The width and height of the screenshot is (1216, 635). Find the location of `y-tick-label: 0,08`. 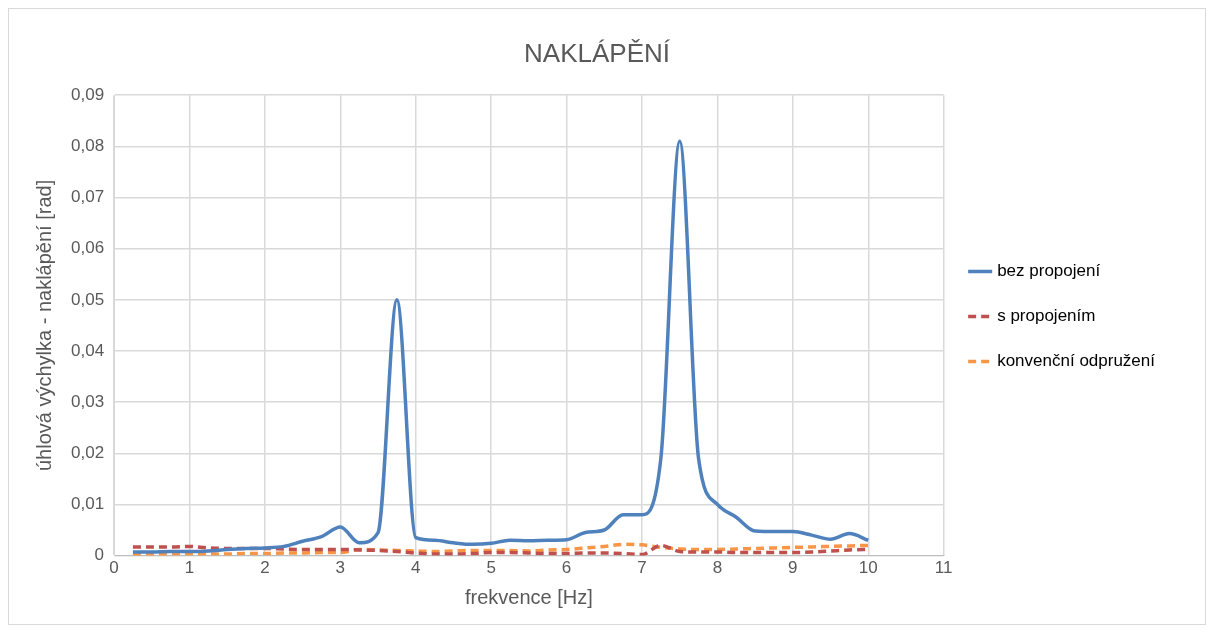

y-tick-label: 0,08 is located at coordinates (87, 146).